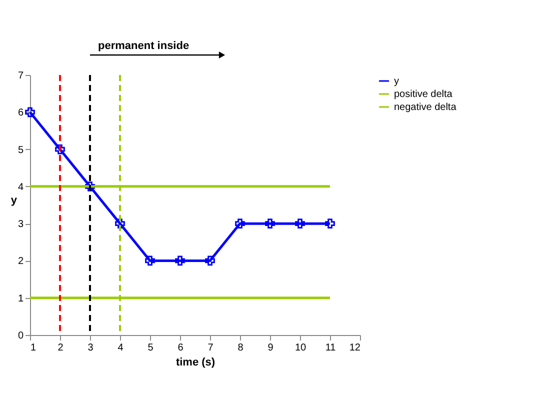 The height and width of the screenshot is (403, 537). Describe the element at coordinates (14, 200) in the screenshot. I see `y-axis-title: y` at that location.